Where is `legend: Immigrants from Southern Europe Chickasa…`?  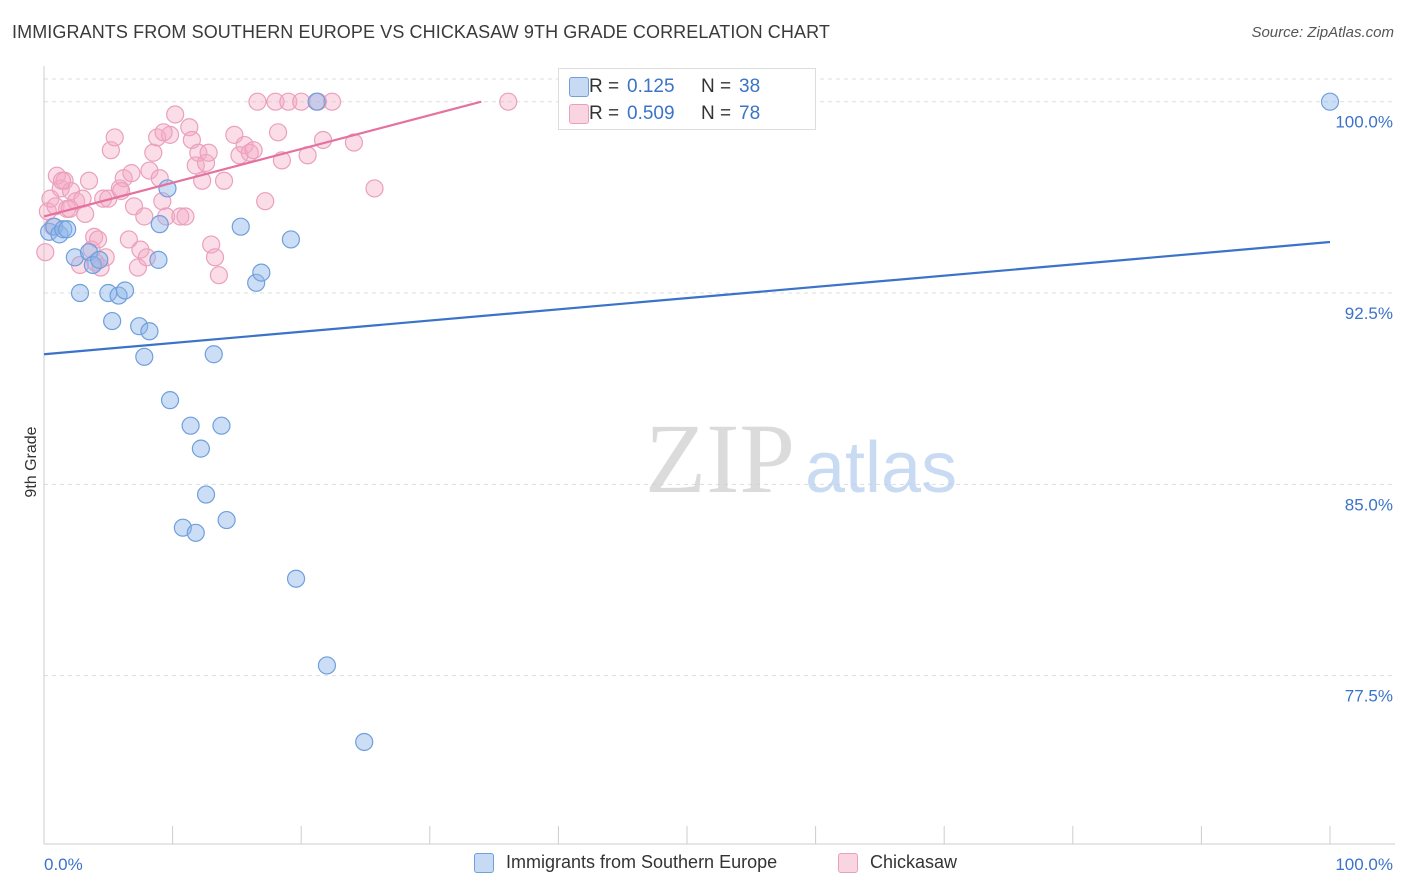
legend: Immigrants from Southern Europe Chickasa… is located at coordinates (703, 865).